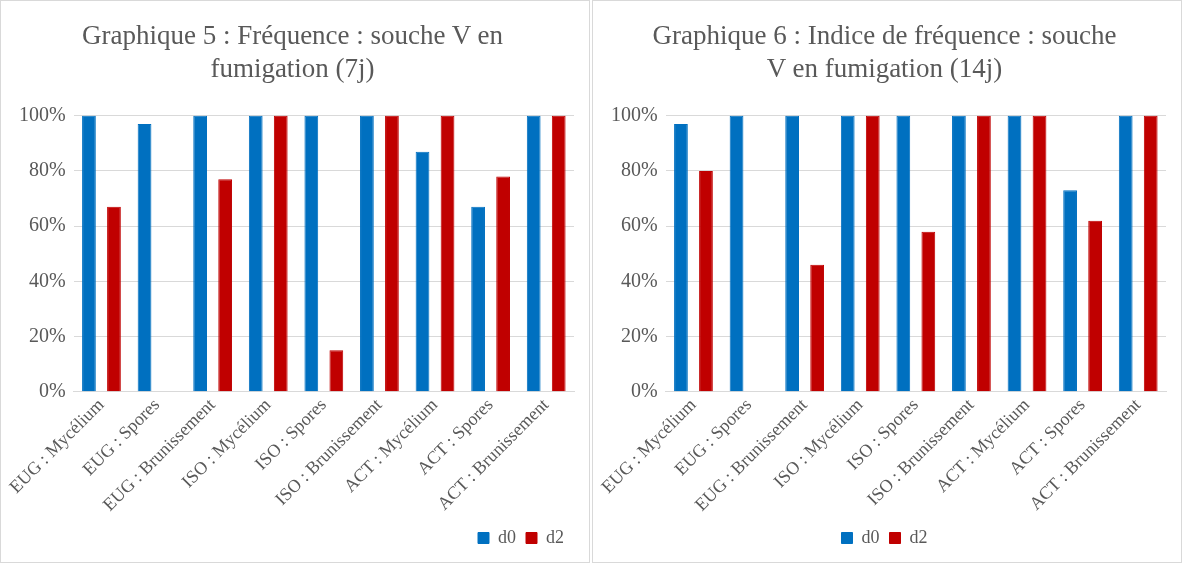 This screenshot has width=1184, height=565. I want to click on chart-title: Graphique 6 : Indice de fréquence : souche V en fumigation (14j), so click(884, 51).